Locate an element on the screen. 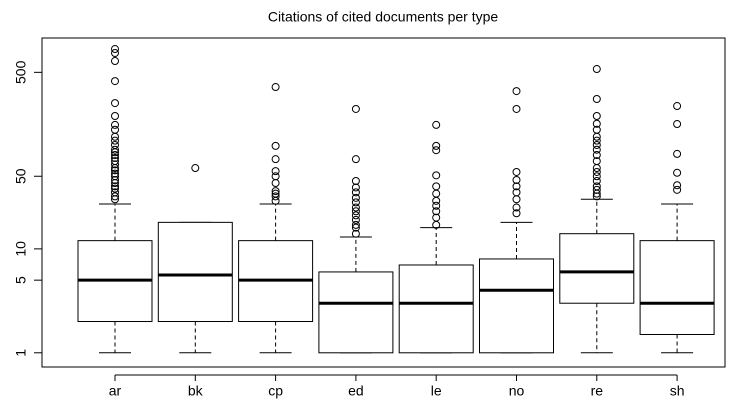  y-tick-label: 50 is located at coordinates (21, 176).